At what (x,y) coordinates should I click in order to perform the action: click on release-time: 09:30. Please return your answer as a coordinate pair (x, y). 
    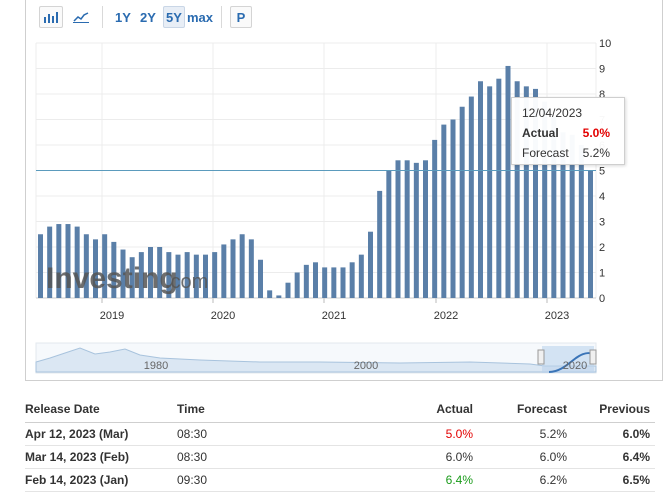
    Looking at the image, I should click on (192, 480).